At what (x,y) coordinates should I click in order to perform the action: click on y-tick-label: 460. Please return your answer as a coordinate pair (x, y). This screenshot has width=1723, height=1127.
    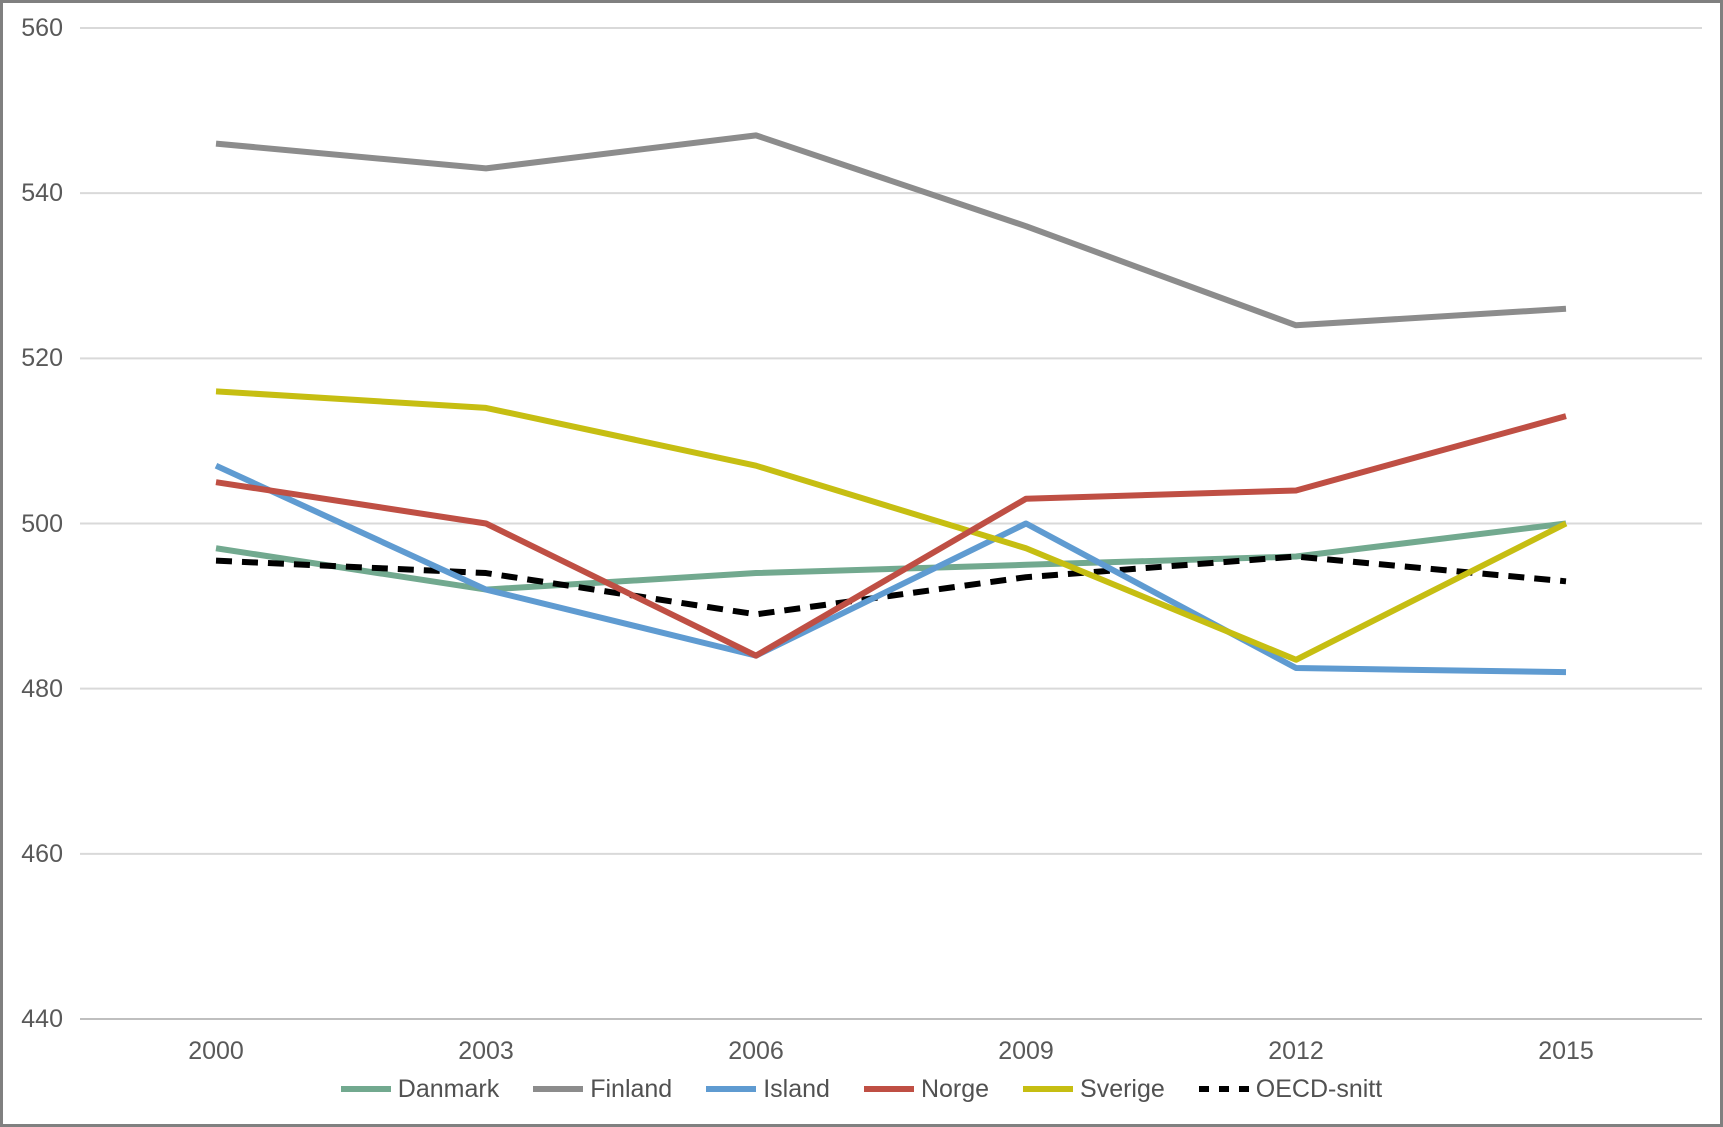
    Looking at the image, I should click on (42, 853).